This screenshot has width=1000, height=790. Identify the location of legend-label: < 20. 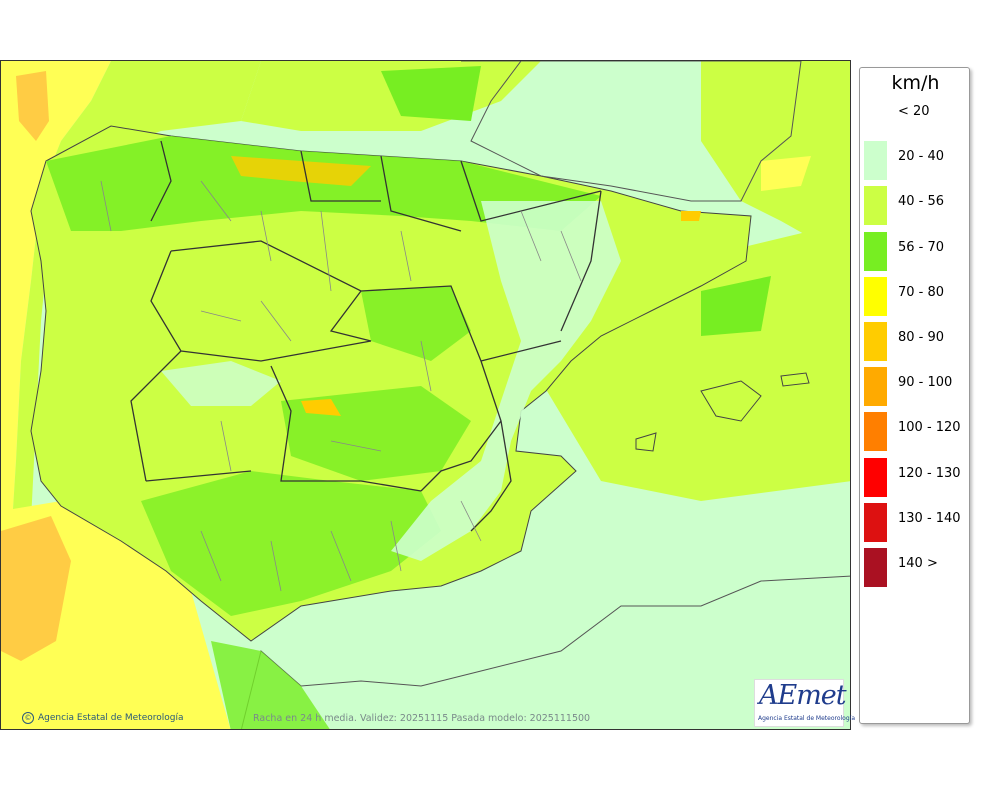
(914, 111).